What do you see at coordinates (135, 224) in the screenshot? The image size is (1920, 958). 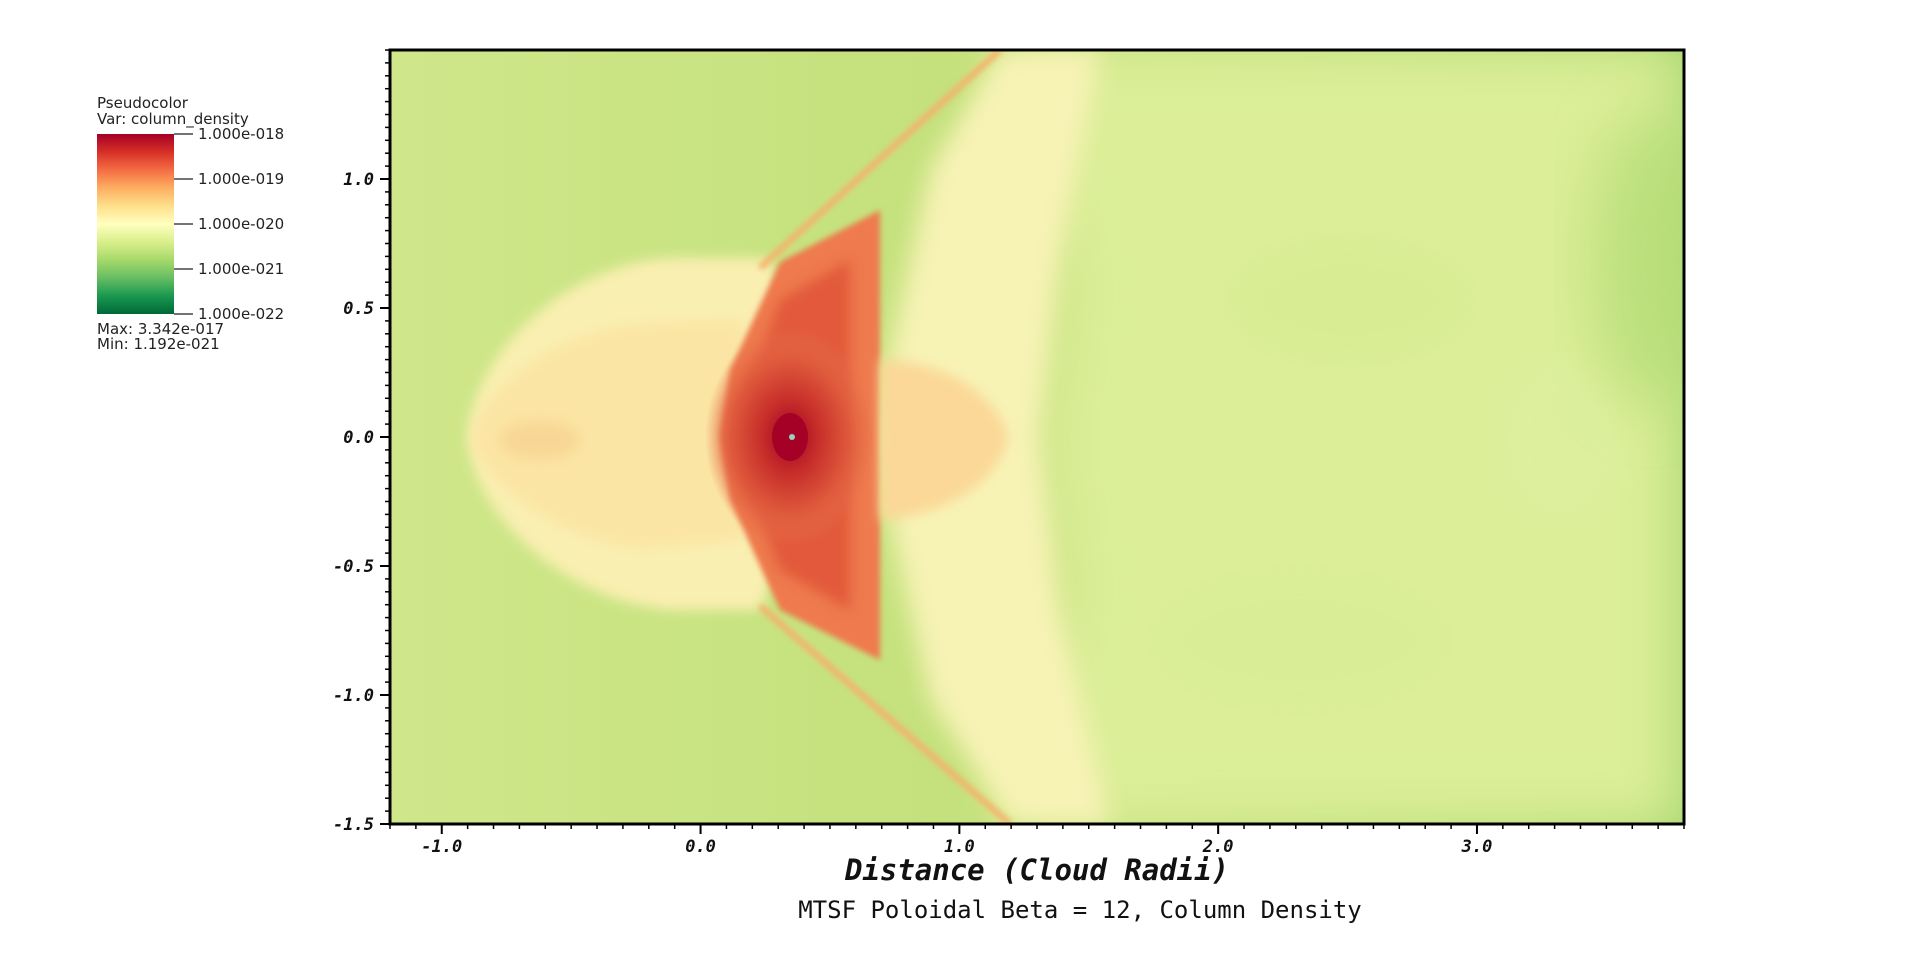 I see `colorbar-gradient` at bounding box center [135, 224].